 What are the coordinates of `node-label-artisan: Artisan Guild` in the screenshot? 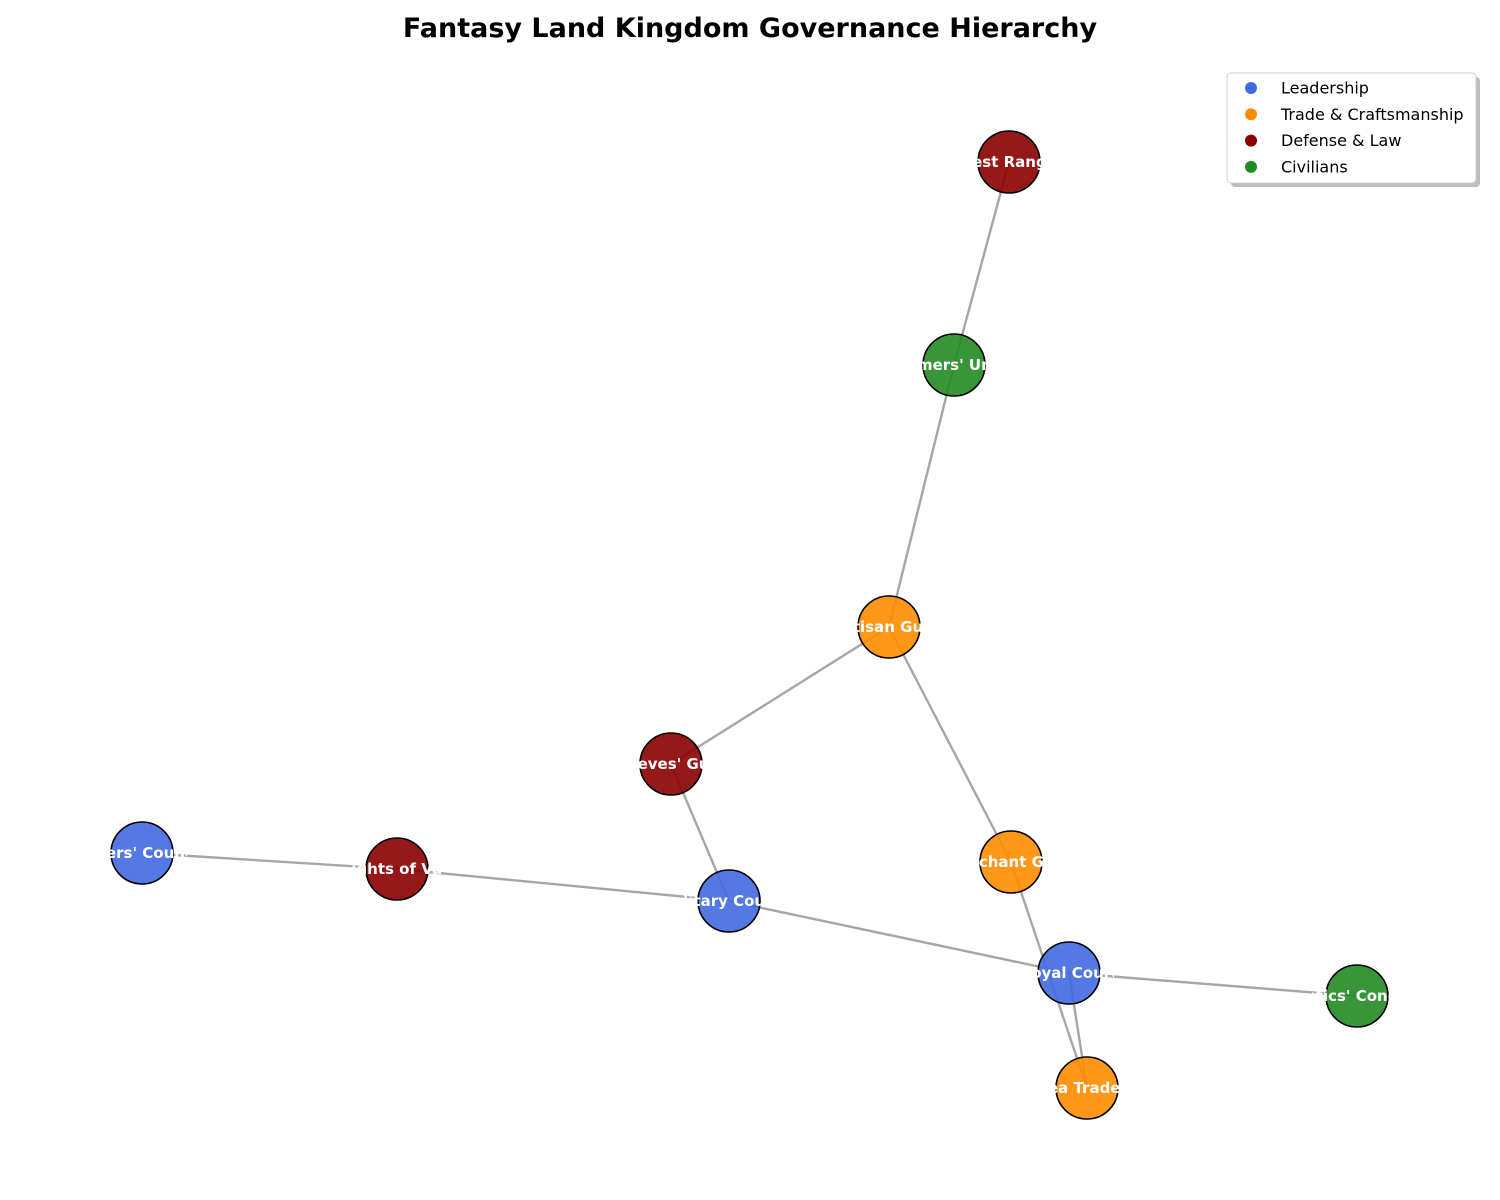 It's located at (889, 627).